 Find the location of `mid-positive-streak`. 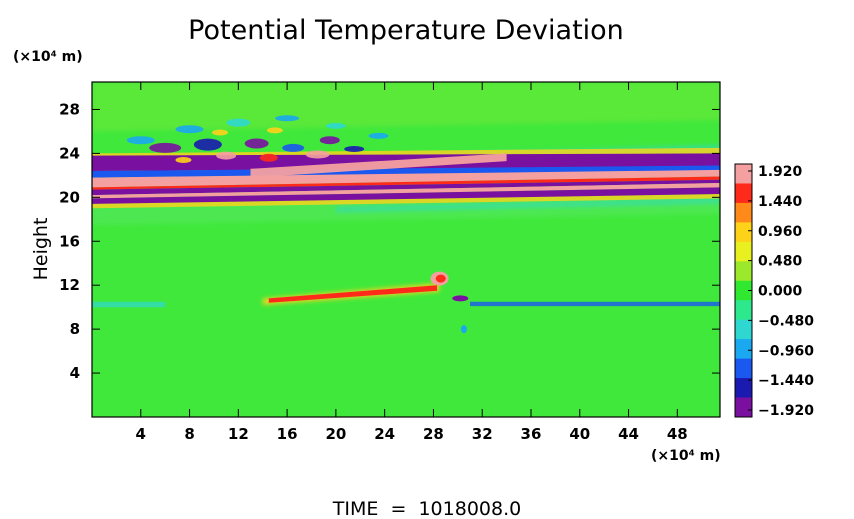

mid-positive-streak is located at coordinates (353, 294).